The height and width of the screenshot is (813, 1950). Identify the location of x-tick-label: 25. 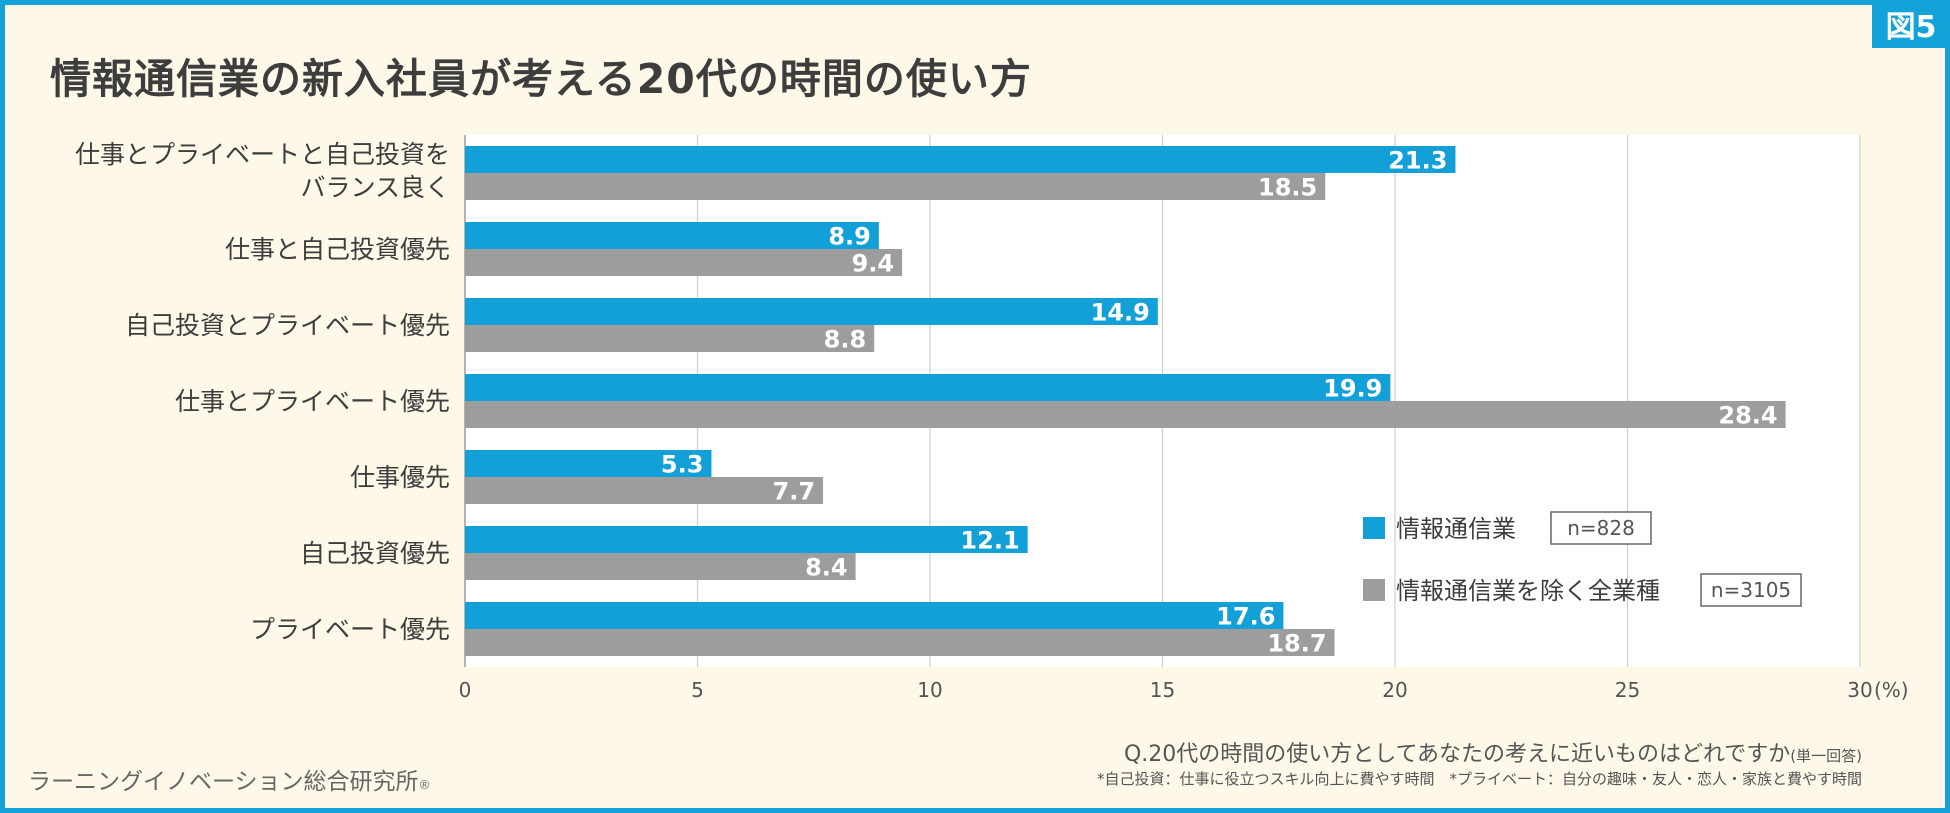
(1627, 690).